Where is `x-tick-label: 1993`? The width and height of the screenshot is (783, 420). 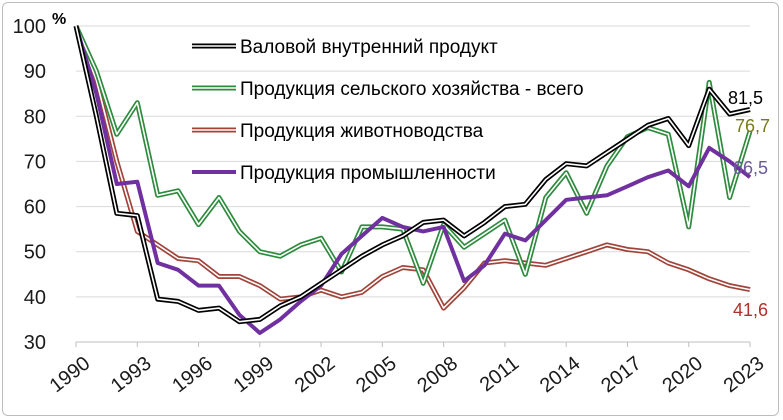 x-tick-label: 1993 is located at coordinates (131, 374).